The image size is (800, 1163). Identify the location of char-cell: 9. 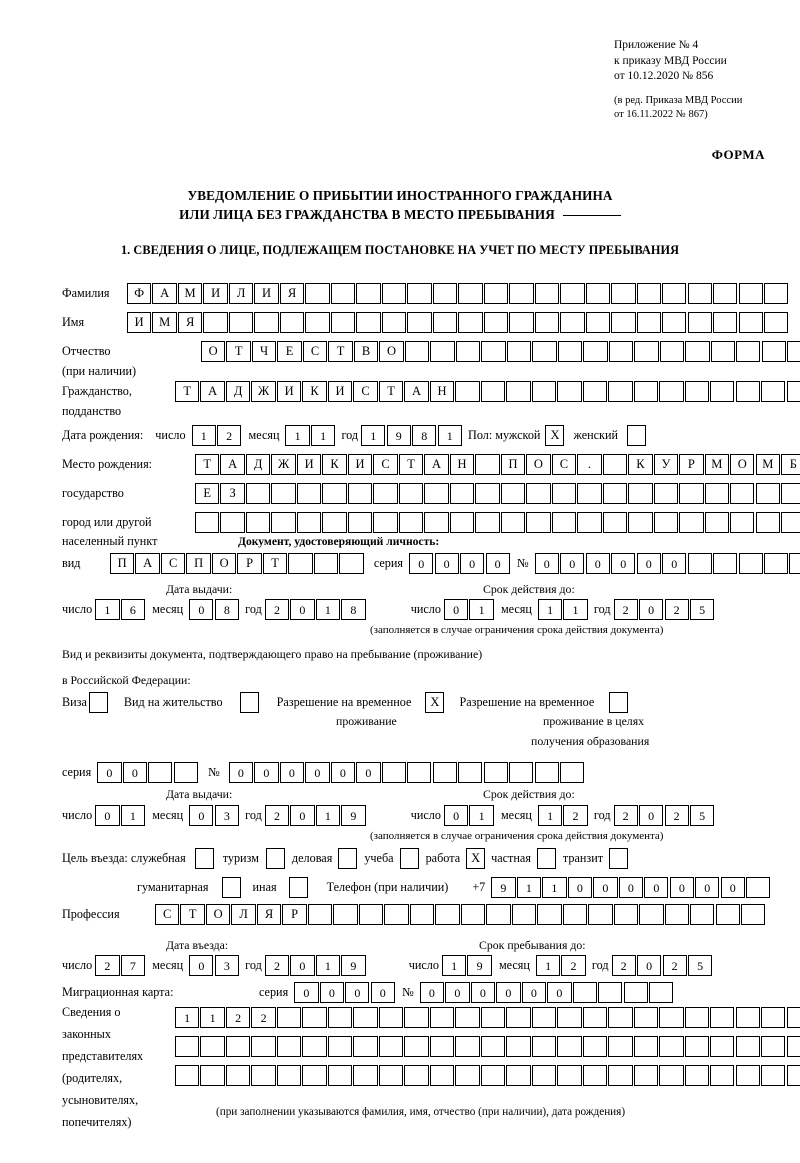
(479, 965).